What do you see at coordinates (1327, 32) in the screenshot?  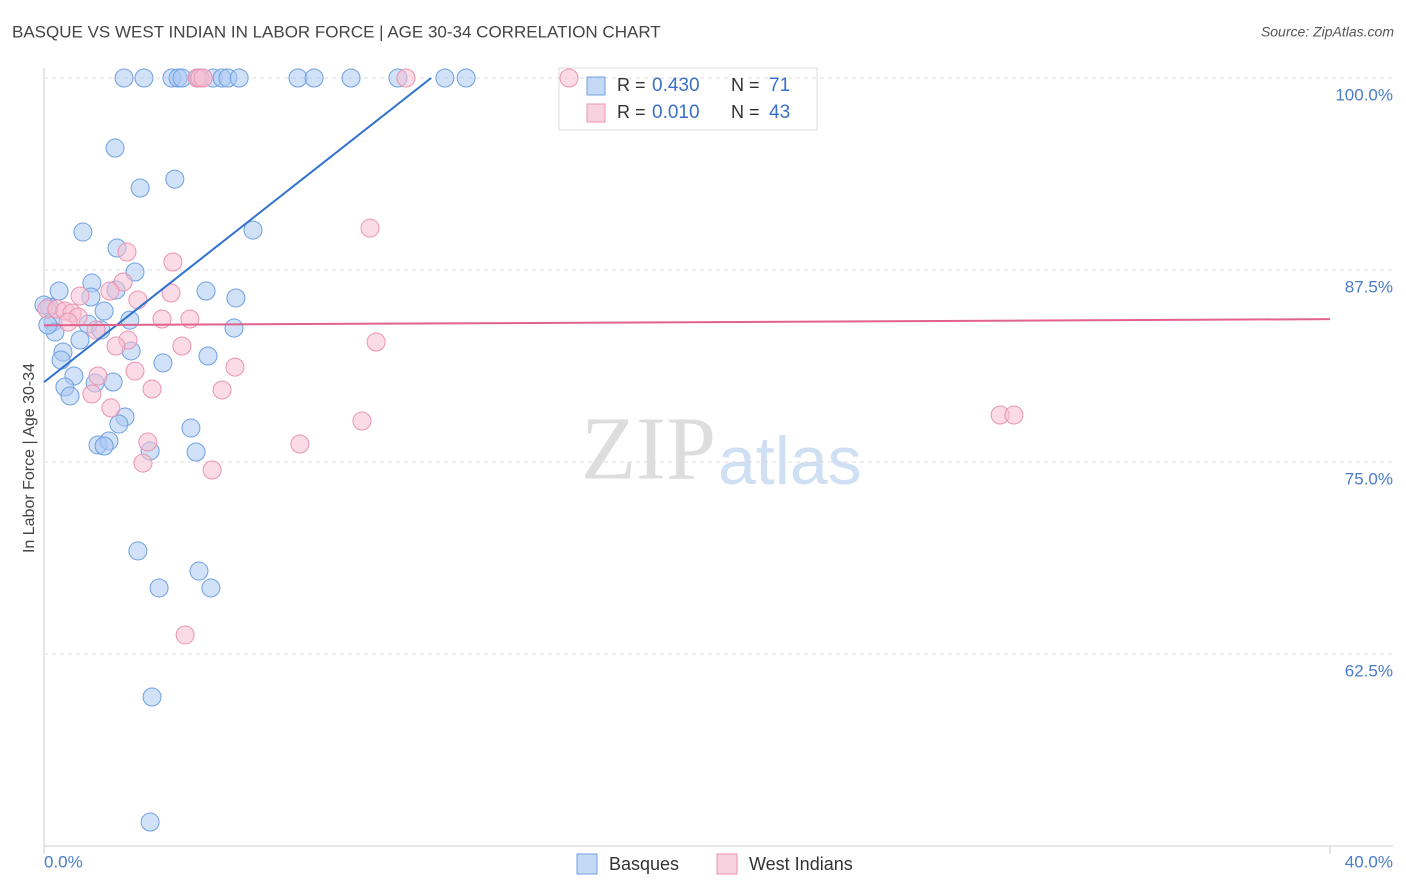 I see `source: Source: ZipAtlas.com` at bounding box center [1327, 32].